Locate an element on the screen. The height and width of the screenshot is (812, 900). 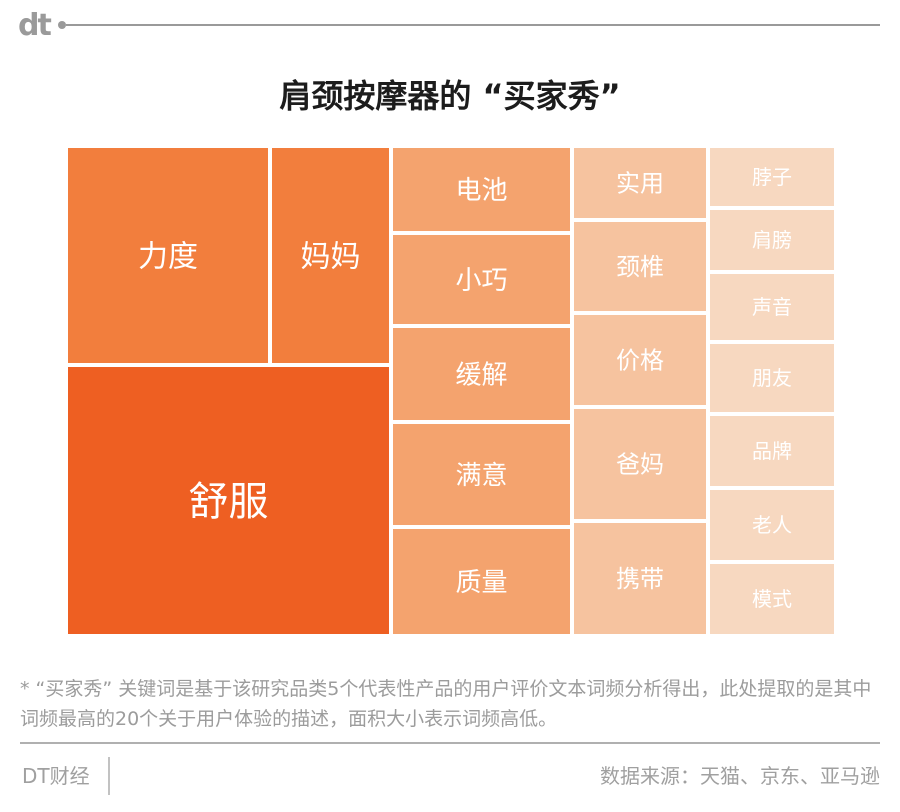
treemap-label-12: 爸妈 is located at coordinates (640, 465).